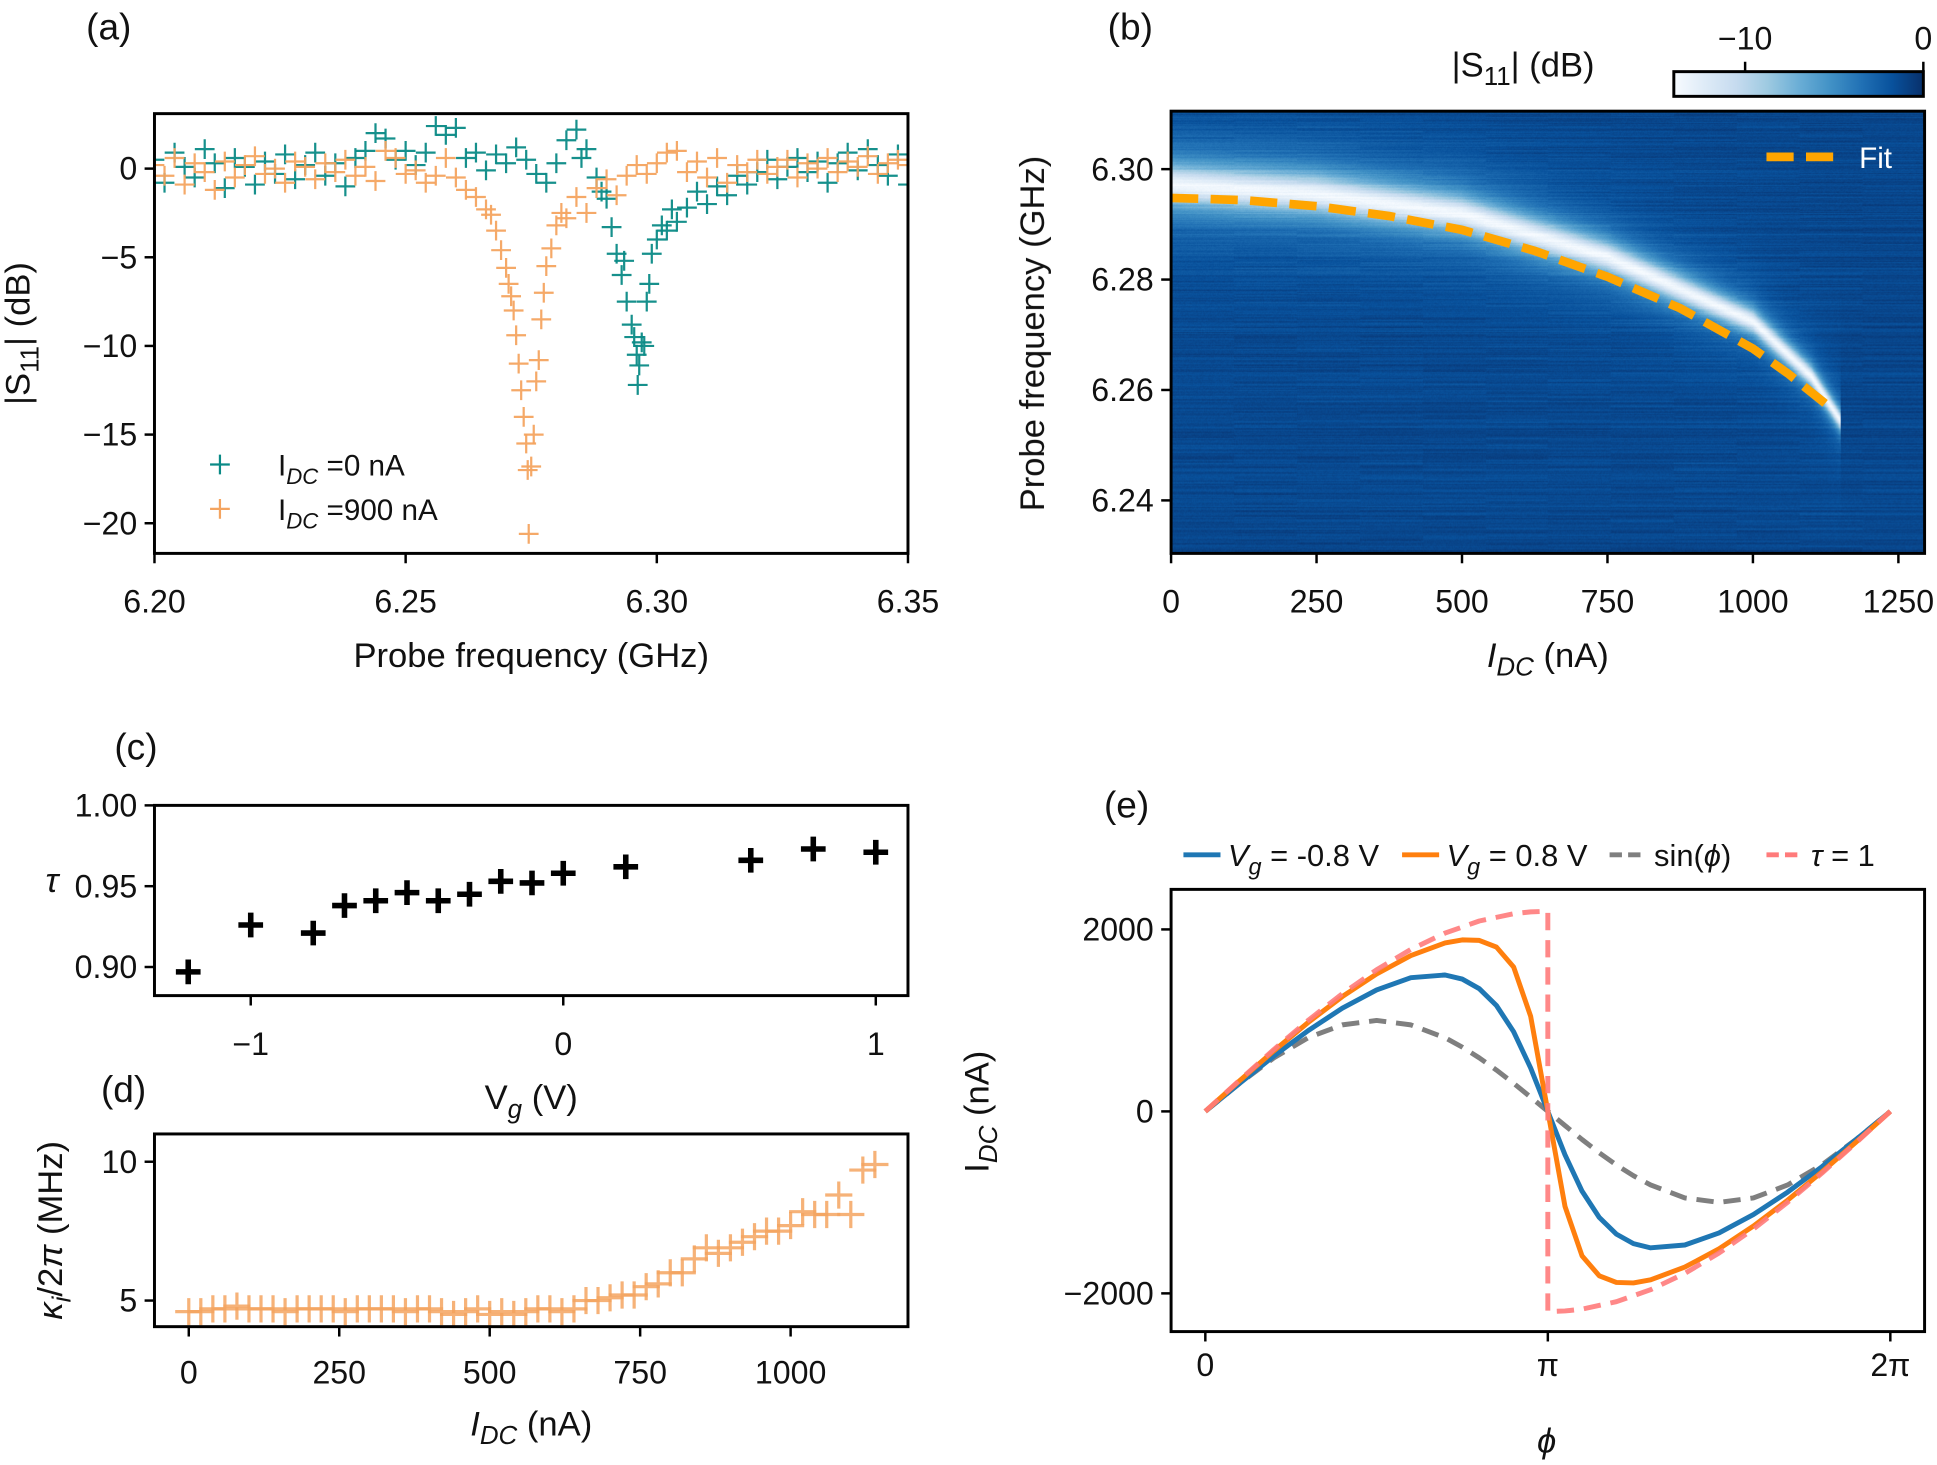  Describe the element at coordinates (1458, 855) in the screenshot. I see `legend-label-vg_pos-part: V` at that location.